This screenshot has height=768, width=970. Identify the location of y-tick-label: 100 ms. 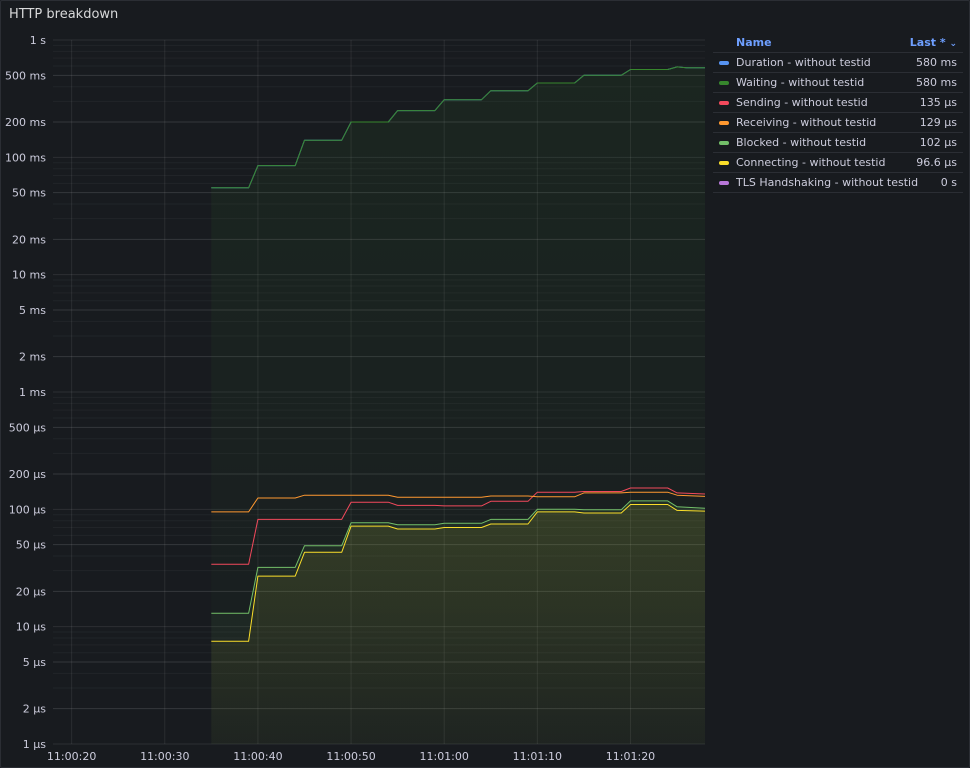
(25, 157).